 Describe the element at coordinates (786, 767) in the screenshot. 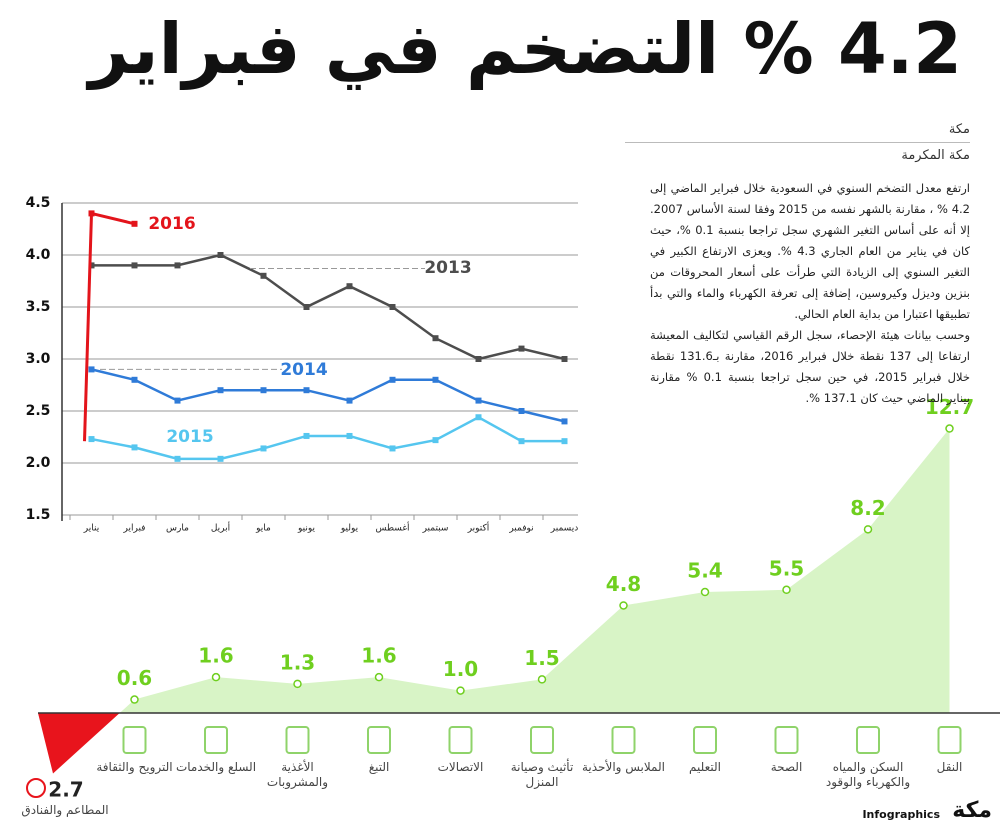

I see `category-label: الصحة` at that location.